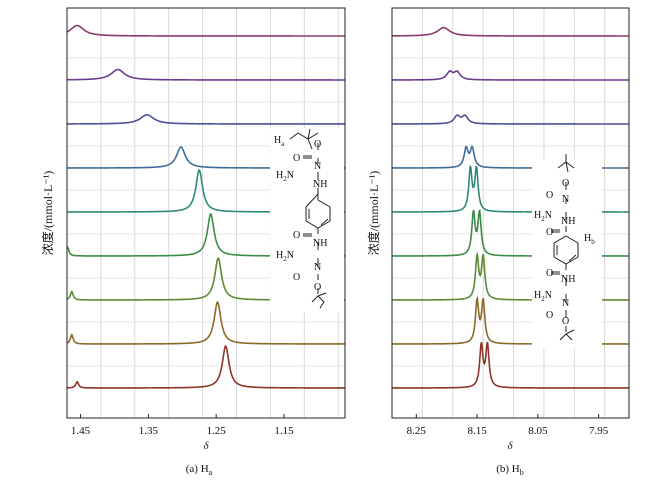 The width and height of the screenshot is (658, 490). What do you see at coordinates (549, 273) in the screenshot?
I see `molecule-b-o4: O` at bounding box center [549, 273].